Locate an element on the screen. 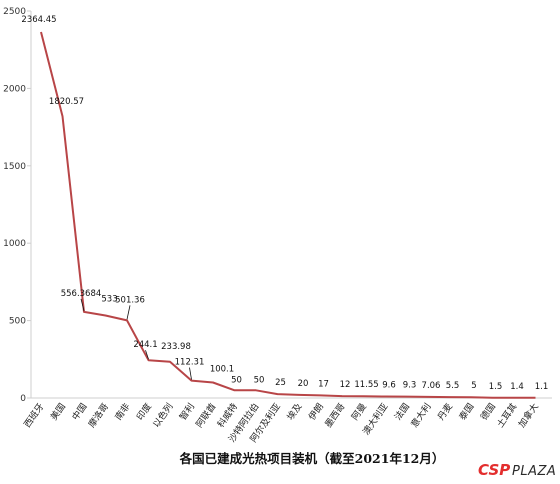 The height and width of the screenshot is (484, 560). data-label: 556.3684 is located at coordinates (81, 294).